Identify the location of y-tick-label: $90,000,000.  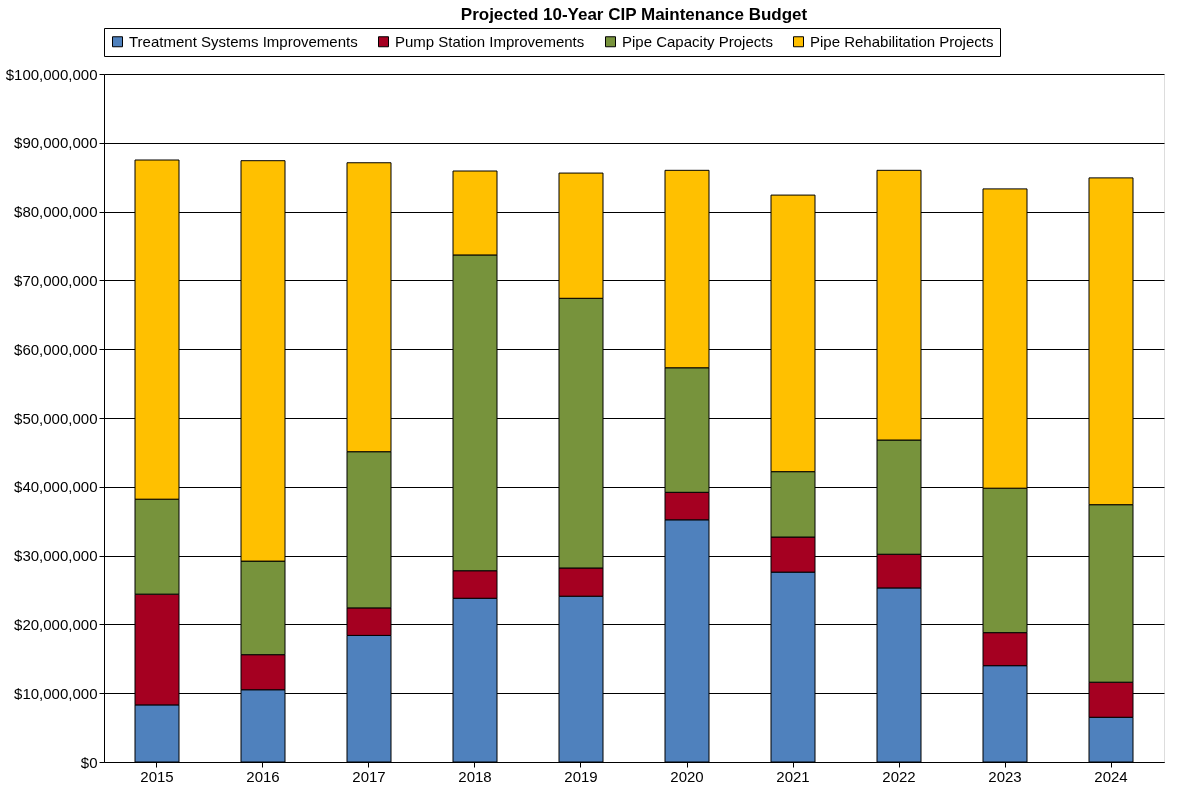
(56, 143).